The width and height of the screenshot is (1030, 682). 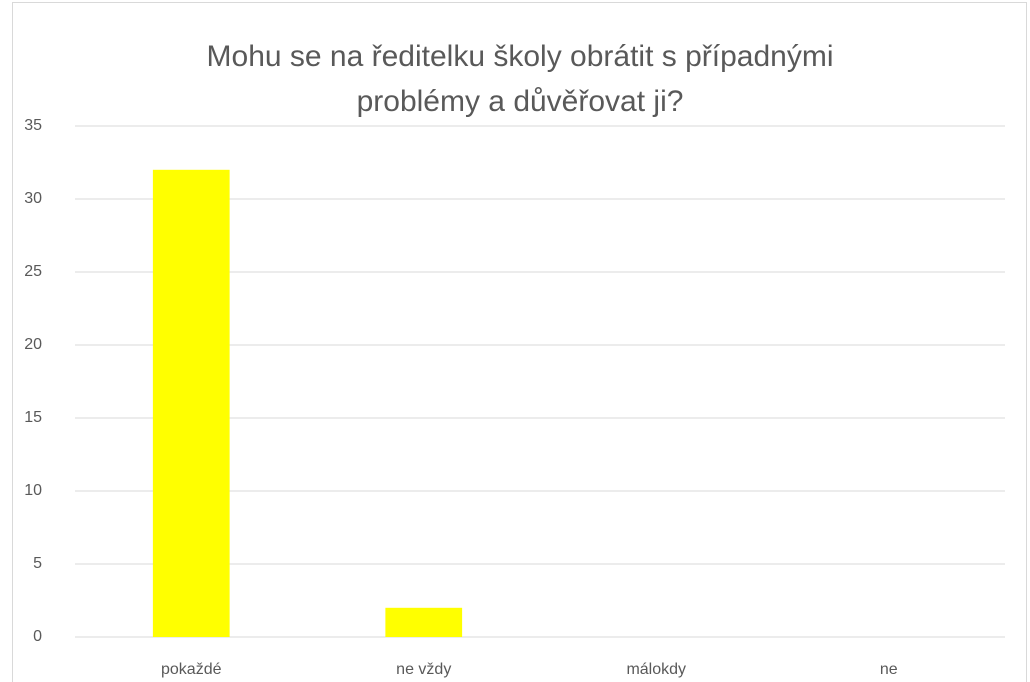 What do you see at coordinates (889, 669) in the screenshot?
I see `x-tick-label: ne` at bounding box center [889, 669].